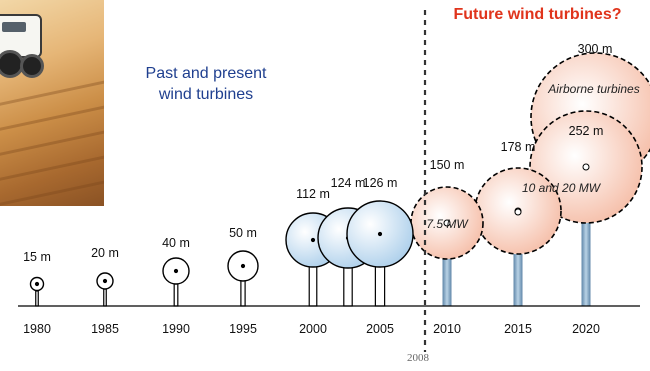  Describe the element at coordinates (37, 257) in the screenshot. I see `turbine-size-label: 15 m` at that location.